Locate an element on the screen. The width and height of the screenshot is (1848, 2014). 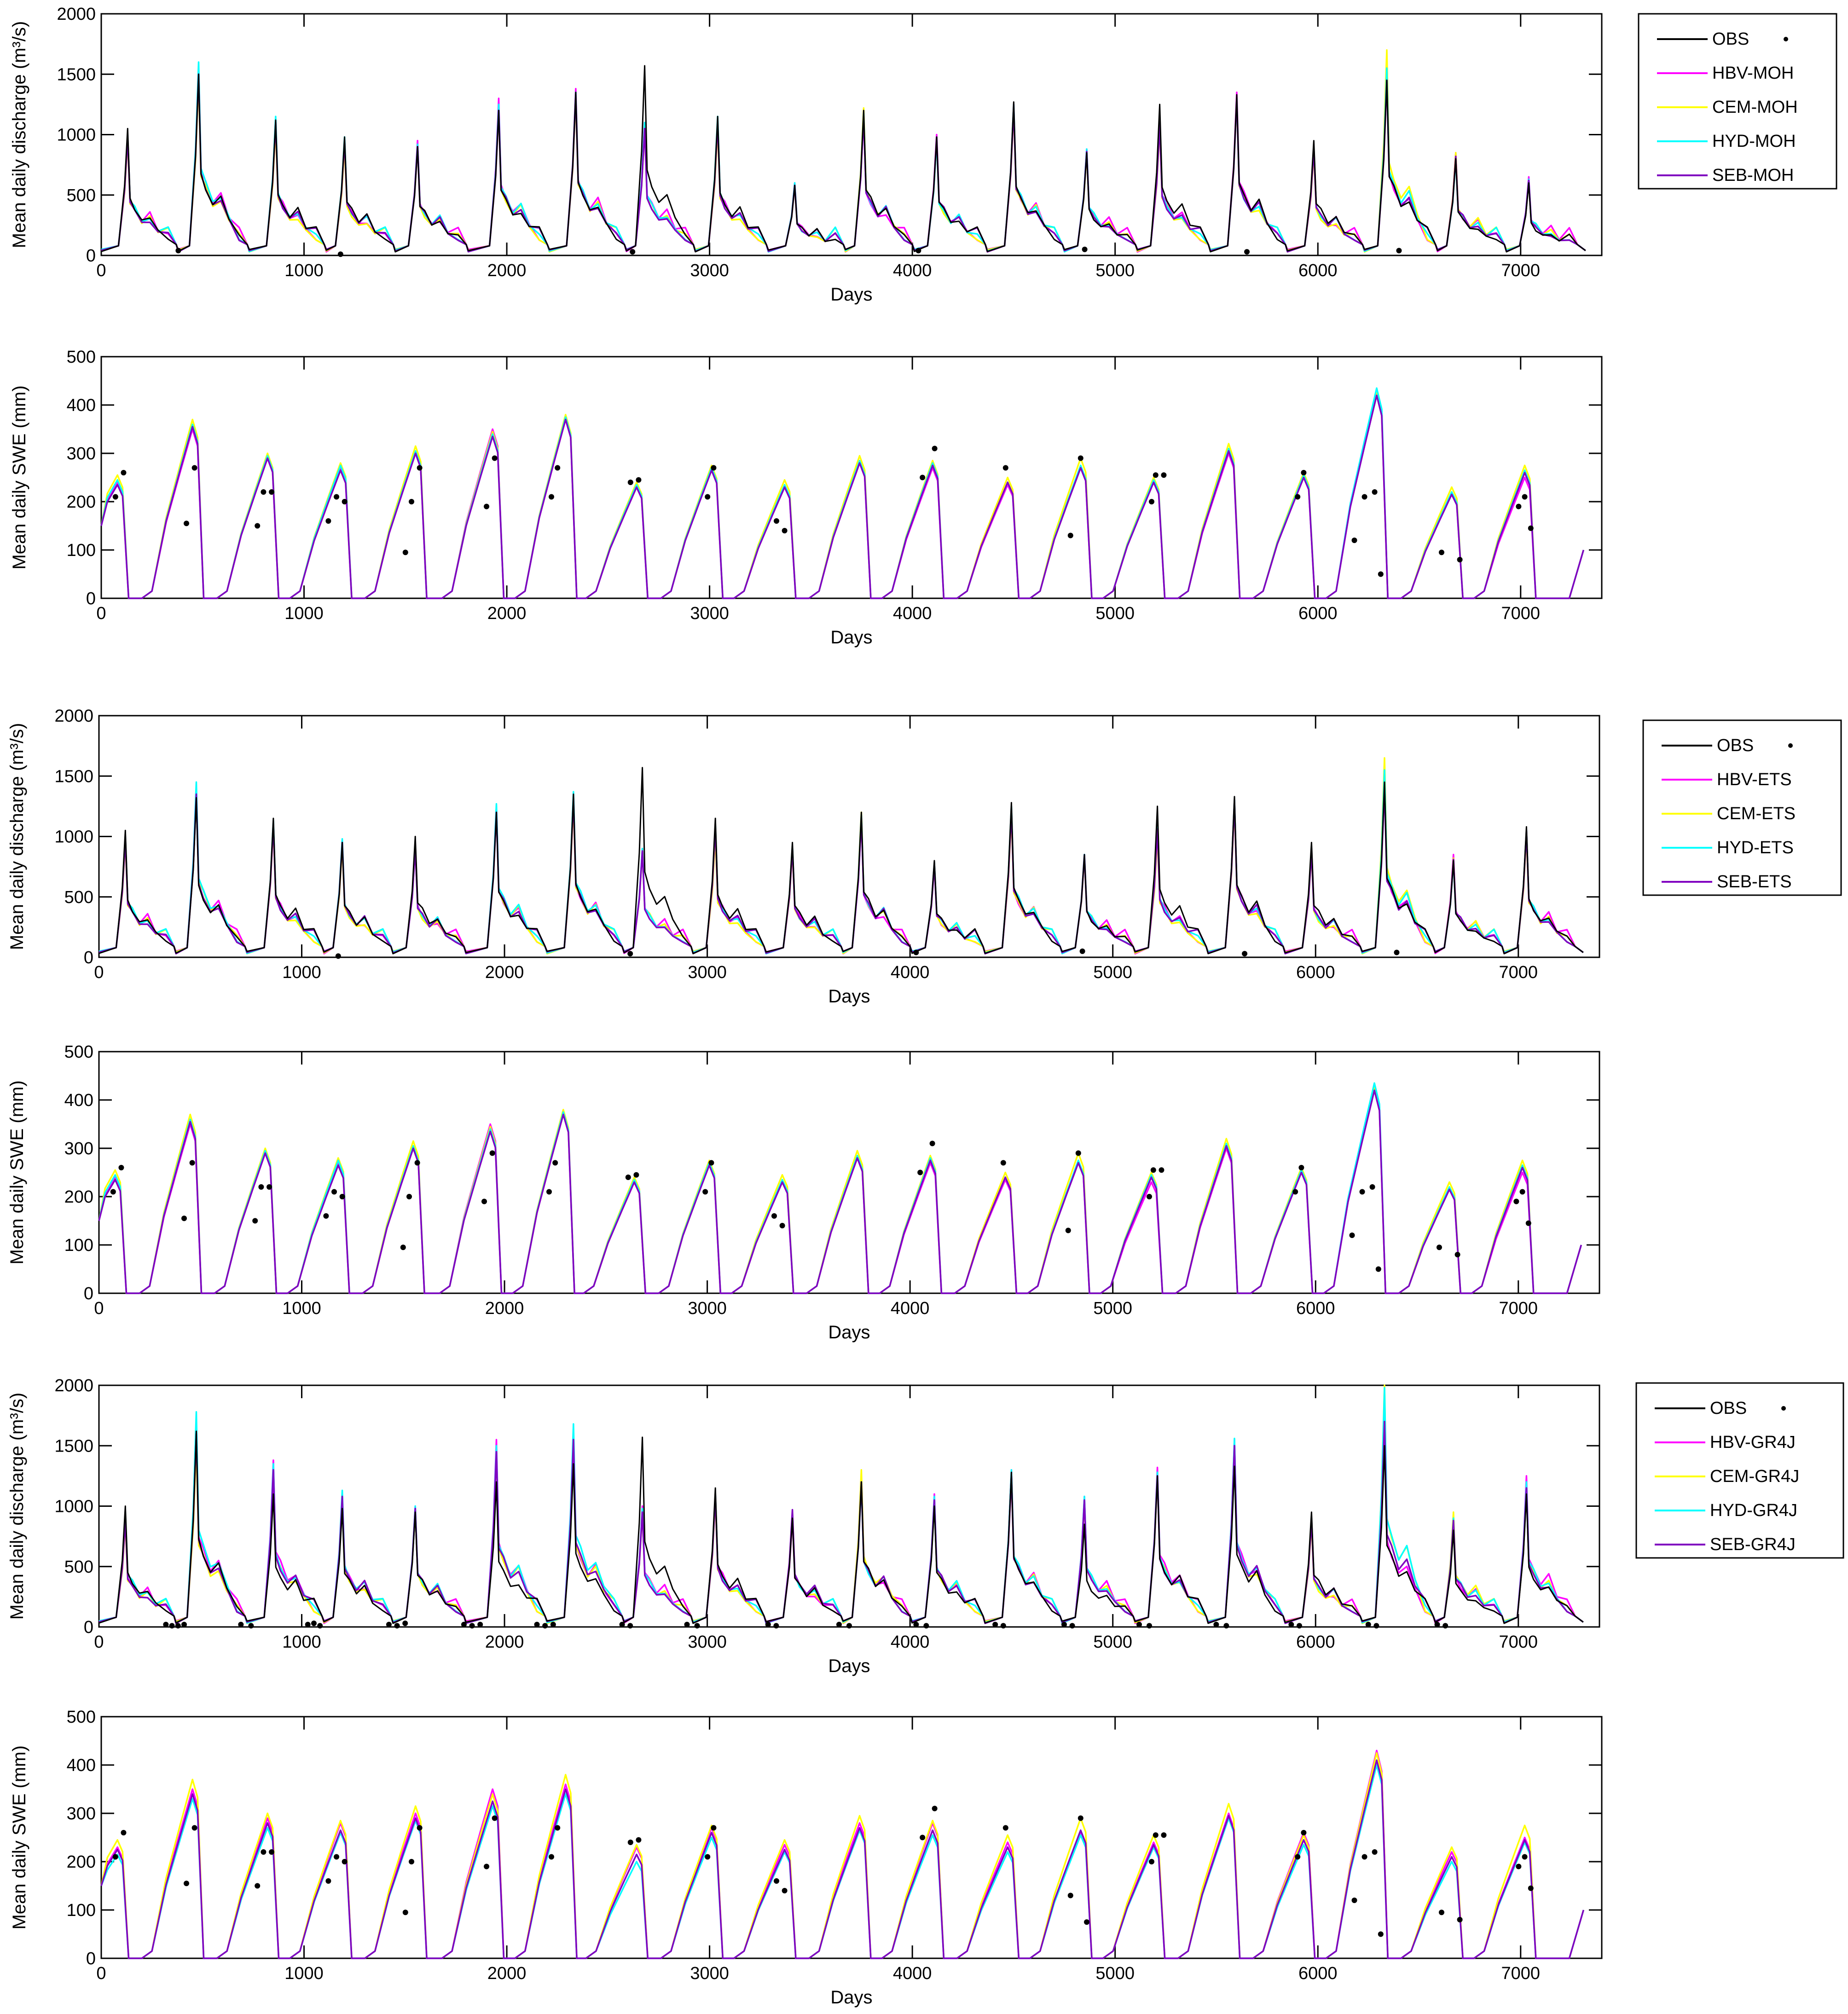
legend-entry: OBS is located at coordinates (1730, 39).